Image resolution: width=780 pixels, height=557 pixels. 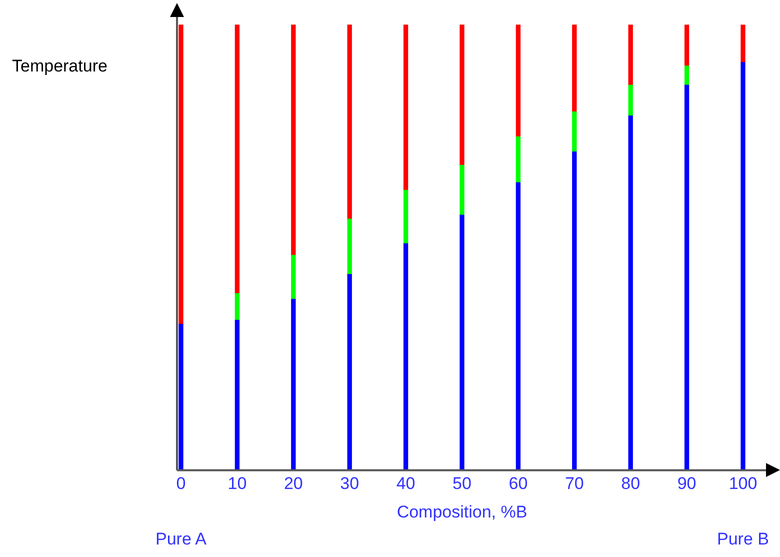 What do you see at coordinates (406, 484) in the screenshot?
I see `x-tick-label: 40` at bounding box center [406, 484].